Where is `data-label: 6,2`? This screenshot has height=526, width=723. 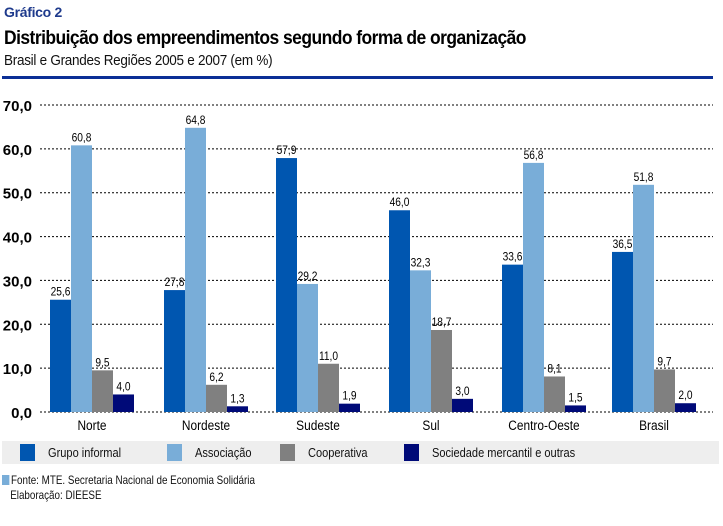 data-label: 6,2 is located at coordinates (216, 377).